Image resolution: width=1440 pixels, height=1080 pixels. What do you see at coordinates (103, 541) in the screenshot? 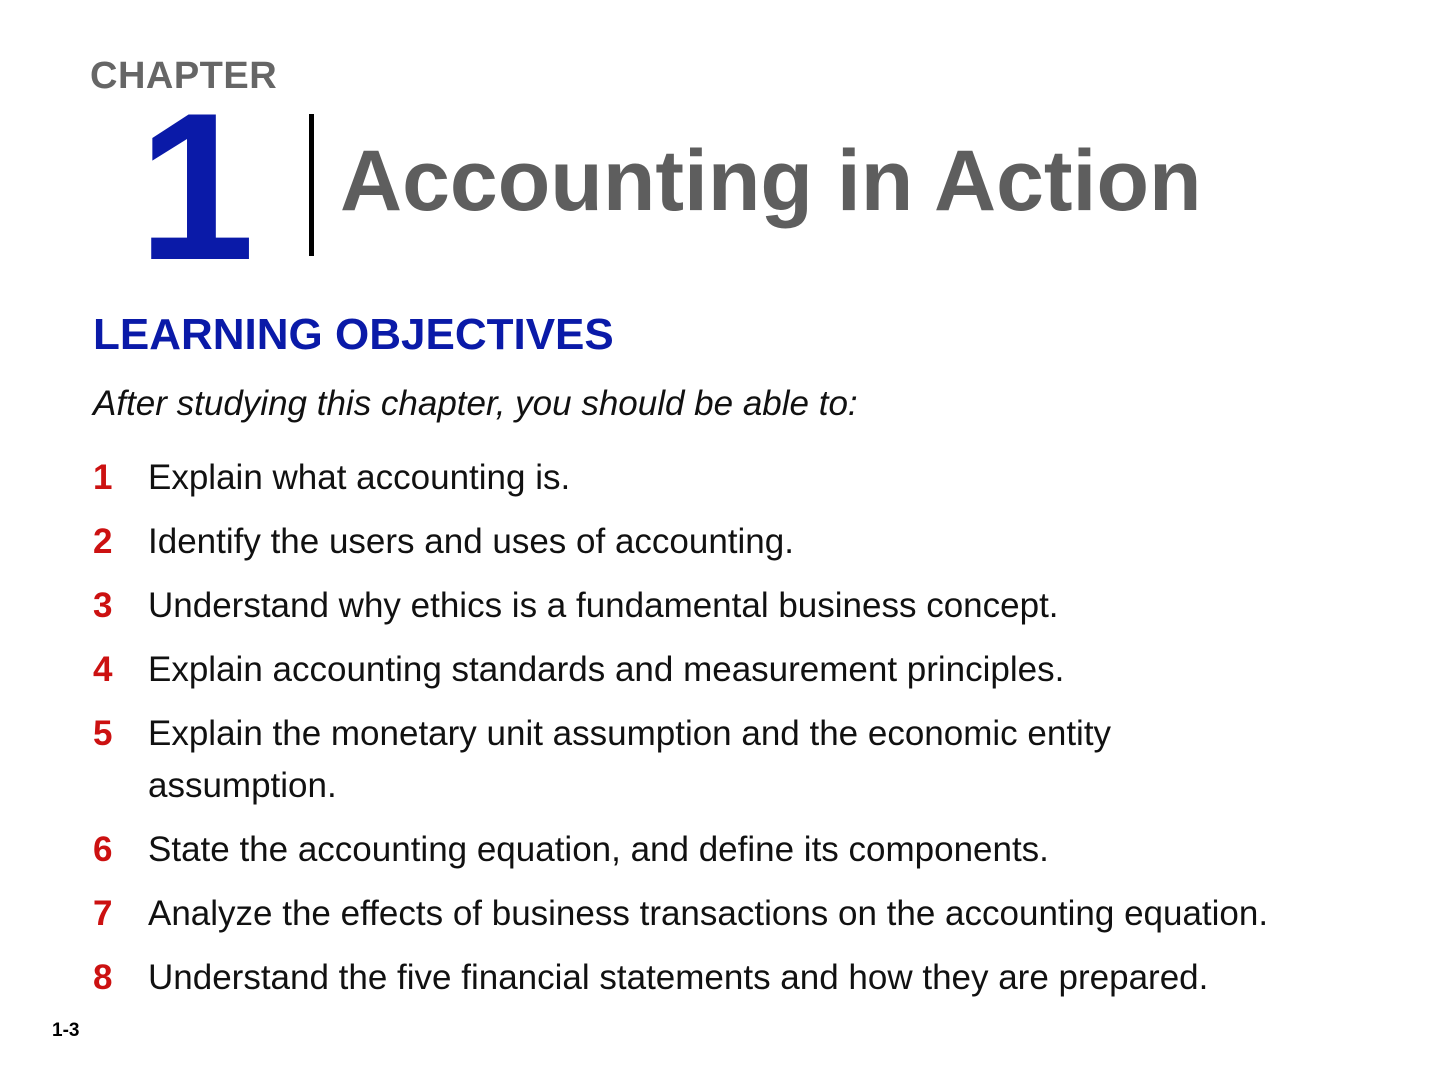
I see `objective-number: 2` at bounding box center [103, 541].